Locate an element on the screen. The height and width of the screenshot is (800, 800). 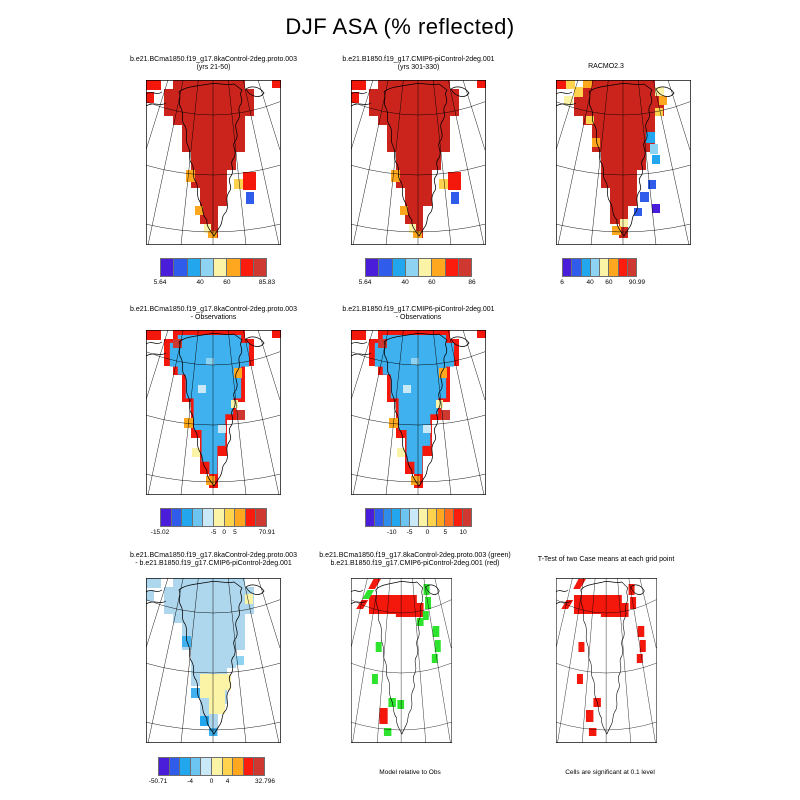
map-r3p2 is located at coordinates (401, 660).